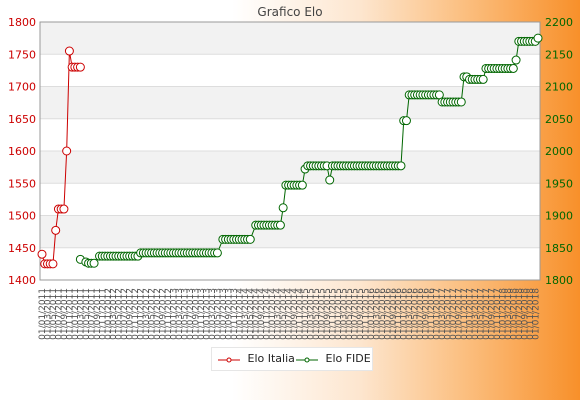  Describe the element at coordinates (559, 22) in the screenshot. I see `right-axis-tick-label: 2200` at that location.